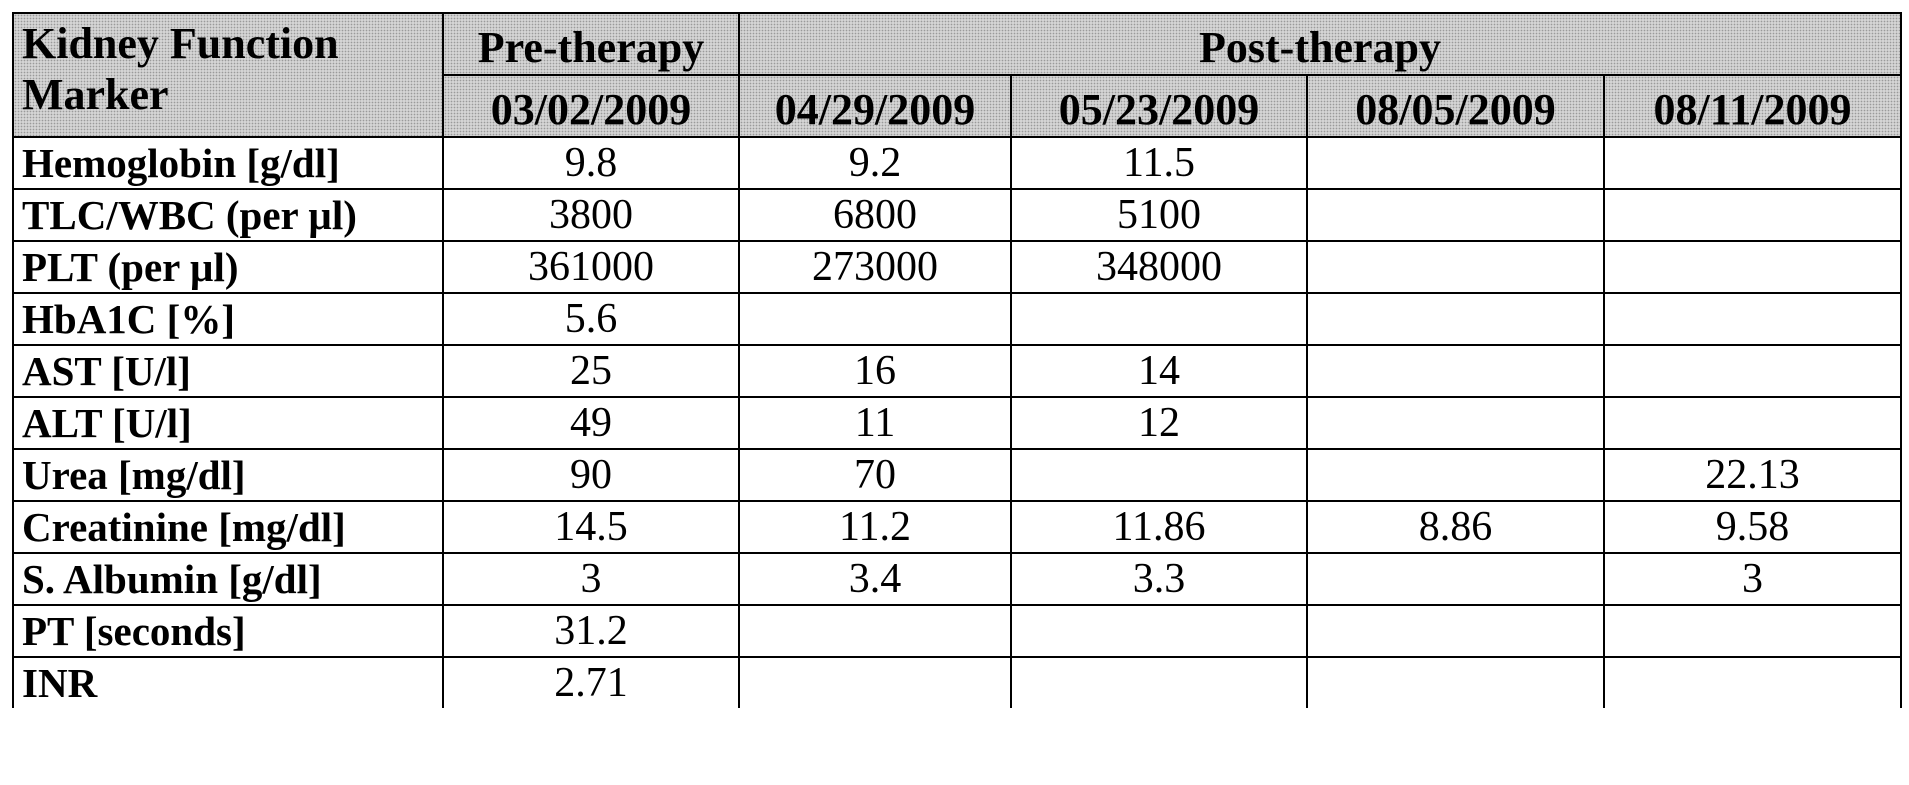 Image resolution: width=1909 pixels, height=785 pixels. What do you see at coordinates (591, 215) in the screenshot?
I see `table-cell: 3800` at bounding box center [591, 215].